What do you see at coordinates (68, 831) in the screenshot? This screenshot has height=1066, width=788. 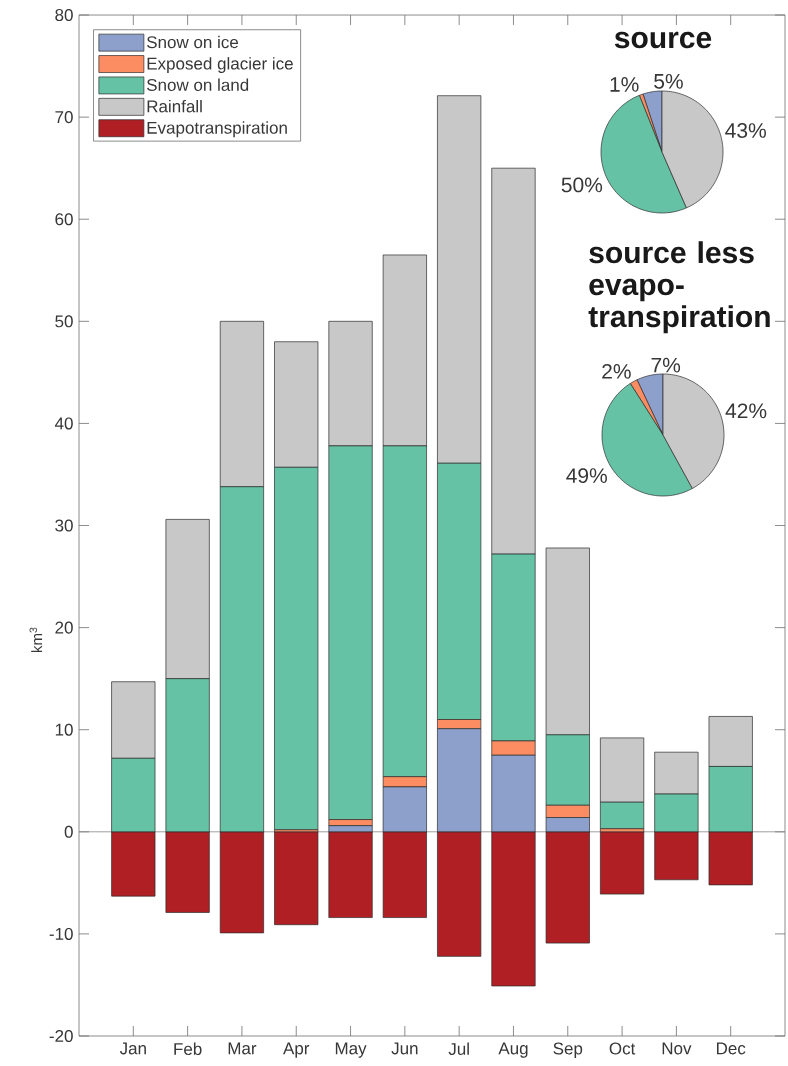 I see `y-tick-label: 0` at bounding box center [68, 831].